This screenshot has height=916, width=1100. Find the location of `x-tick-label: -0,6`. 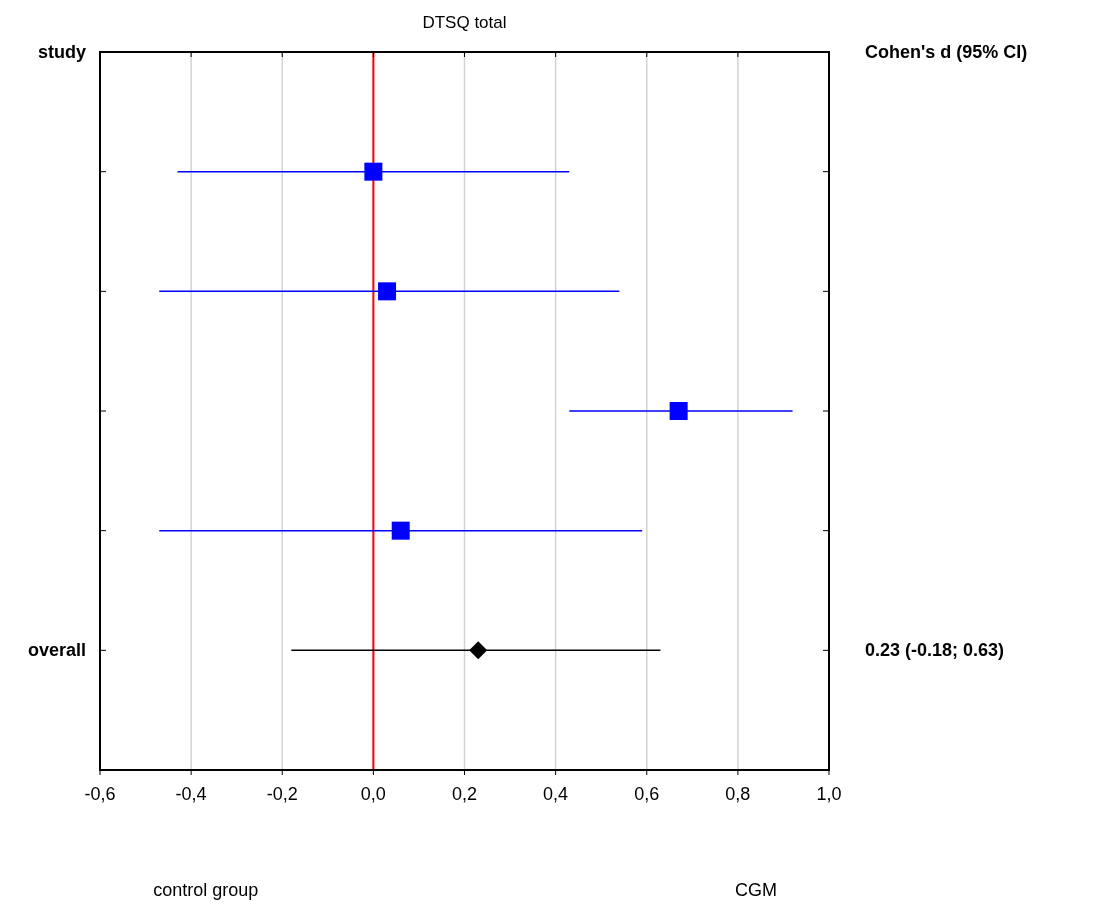

x-tick-label: -0,6 is located at coordinates (100, 794).